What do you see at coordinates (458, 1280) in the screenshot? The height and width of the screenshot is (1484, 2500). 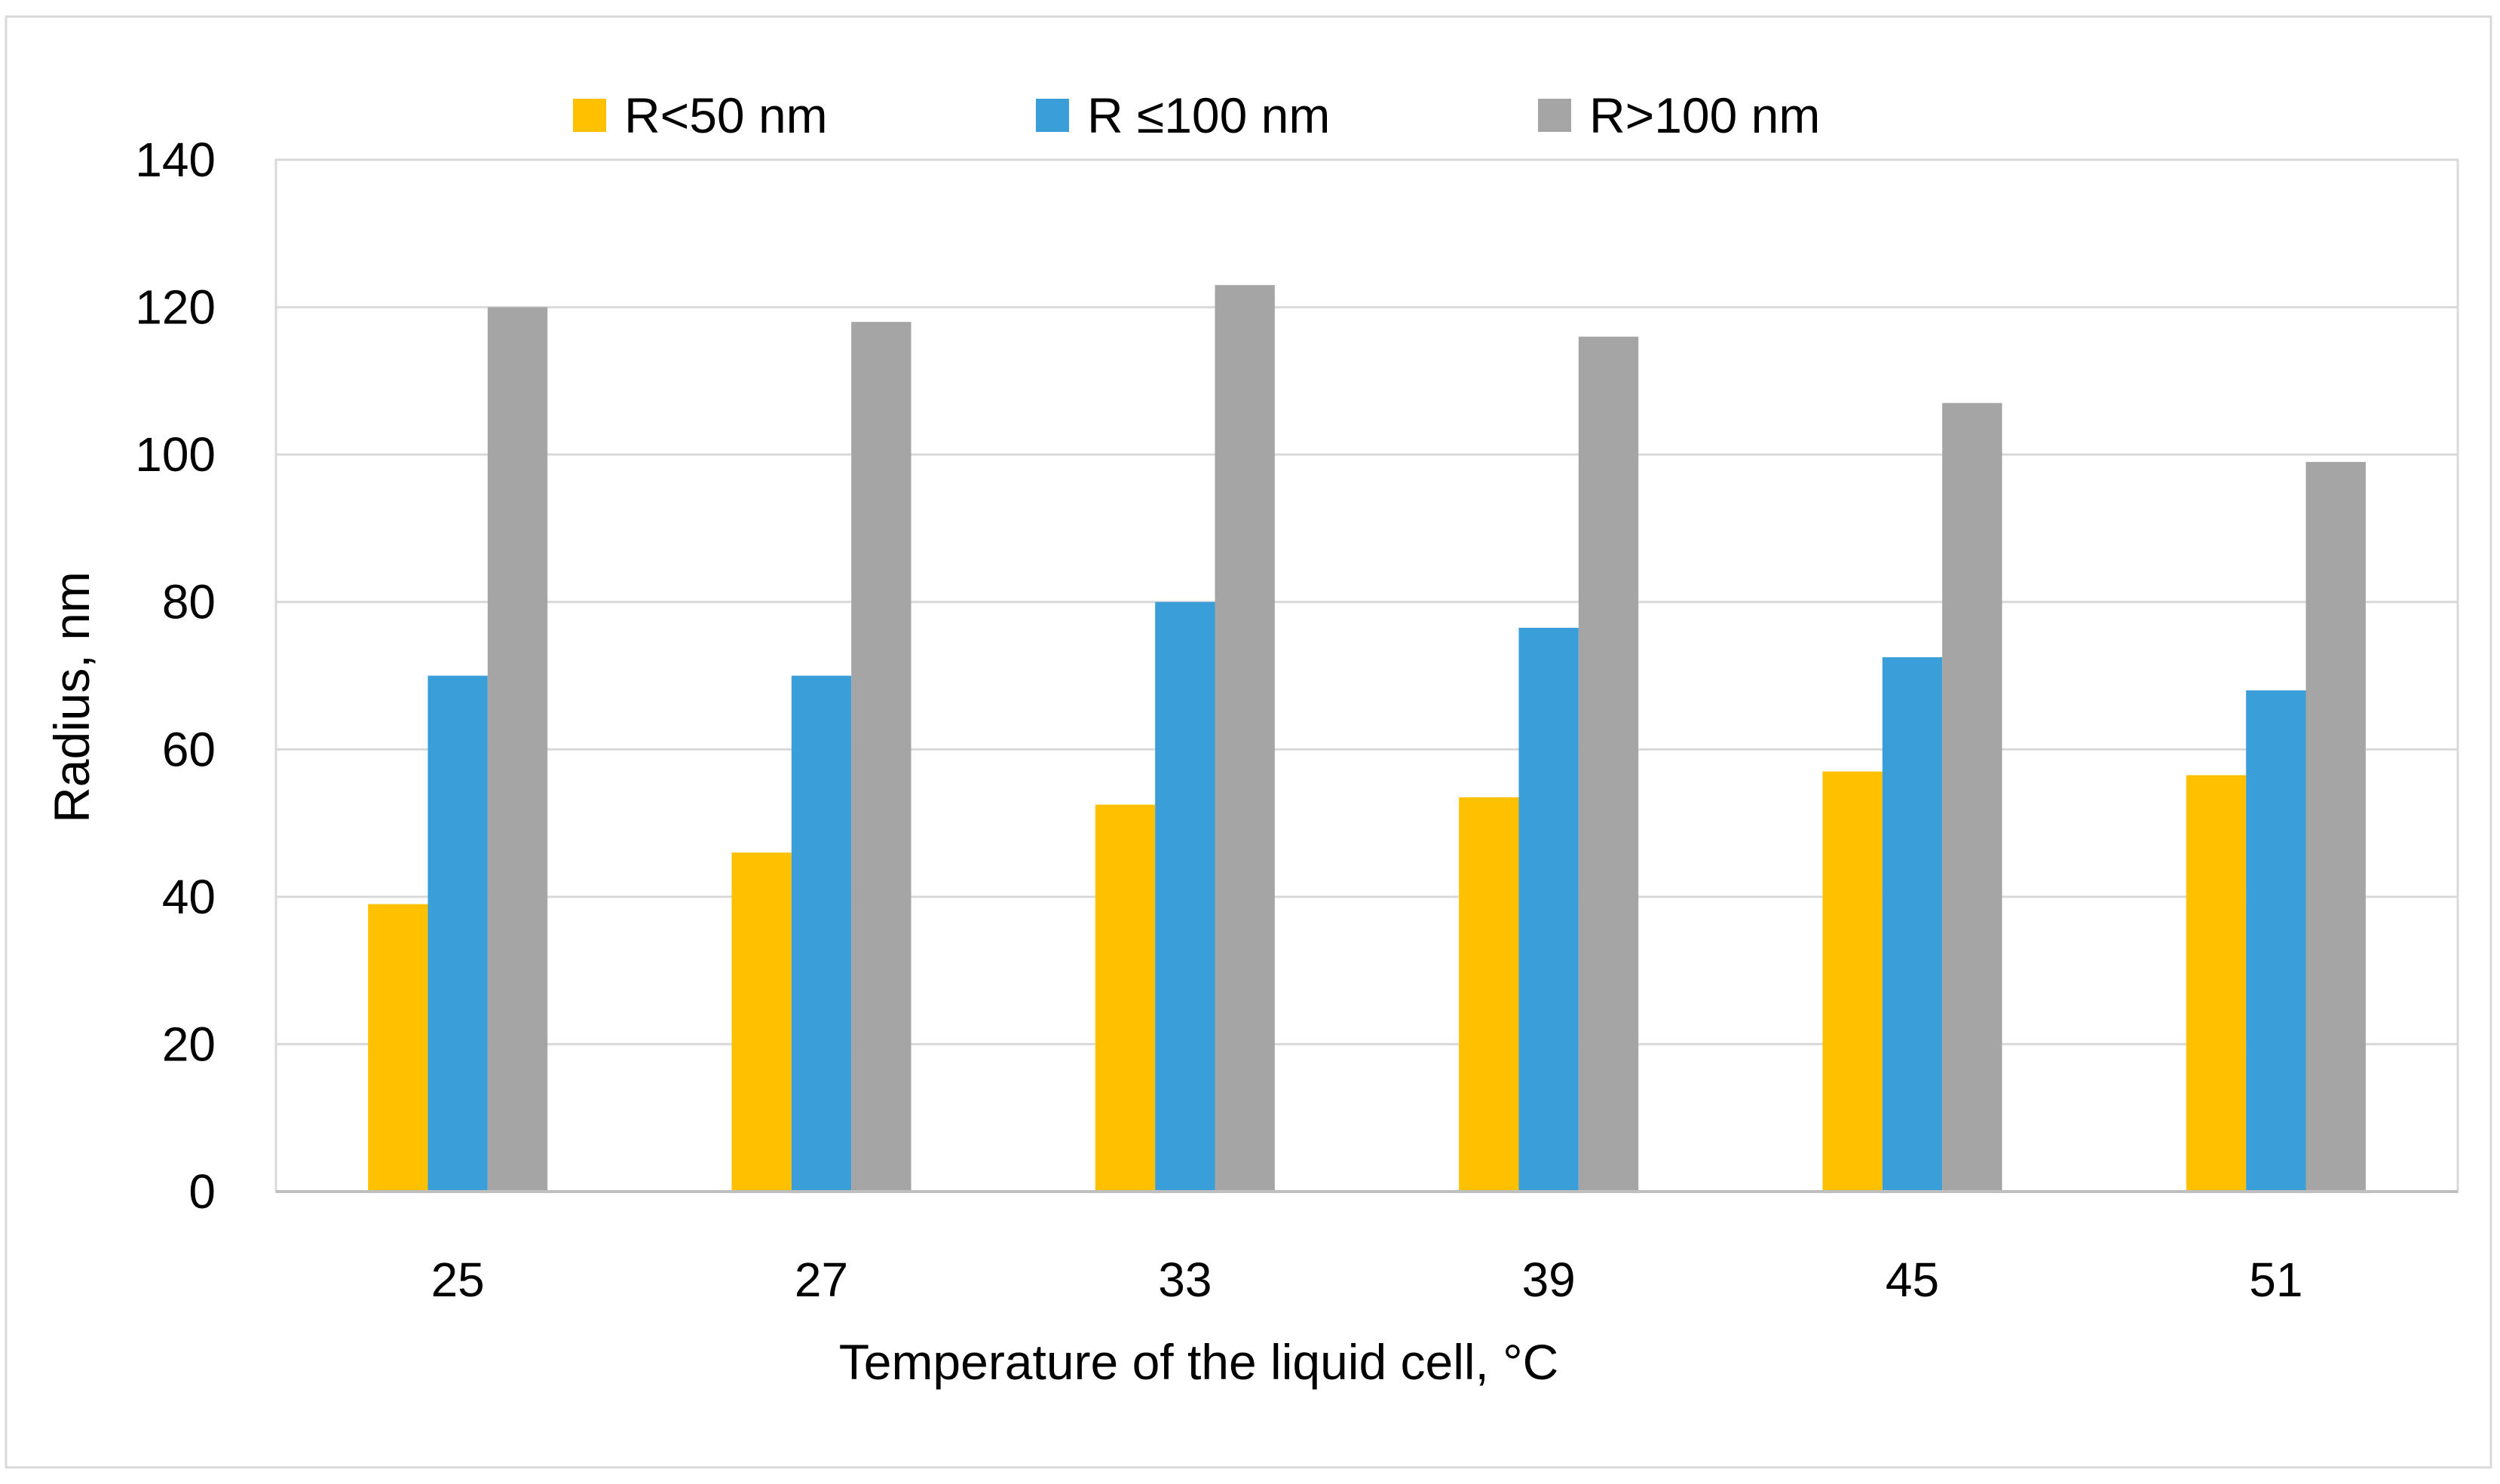 I see `x-tick-label: 25` at bounding box center [458, 1280].